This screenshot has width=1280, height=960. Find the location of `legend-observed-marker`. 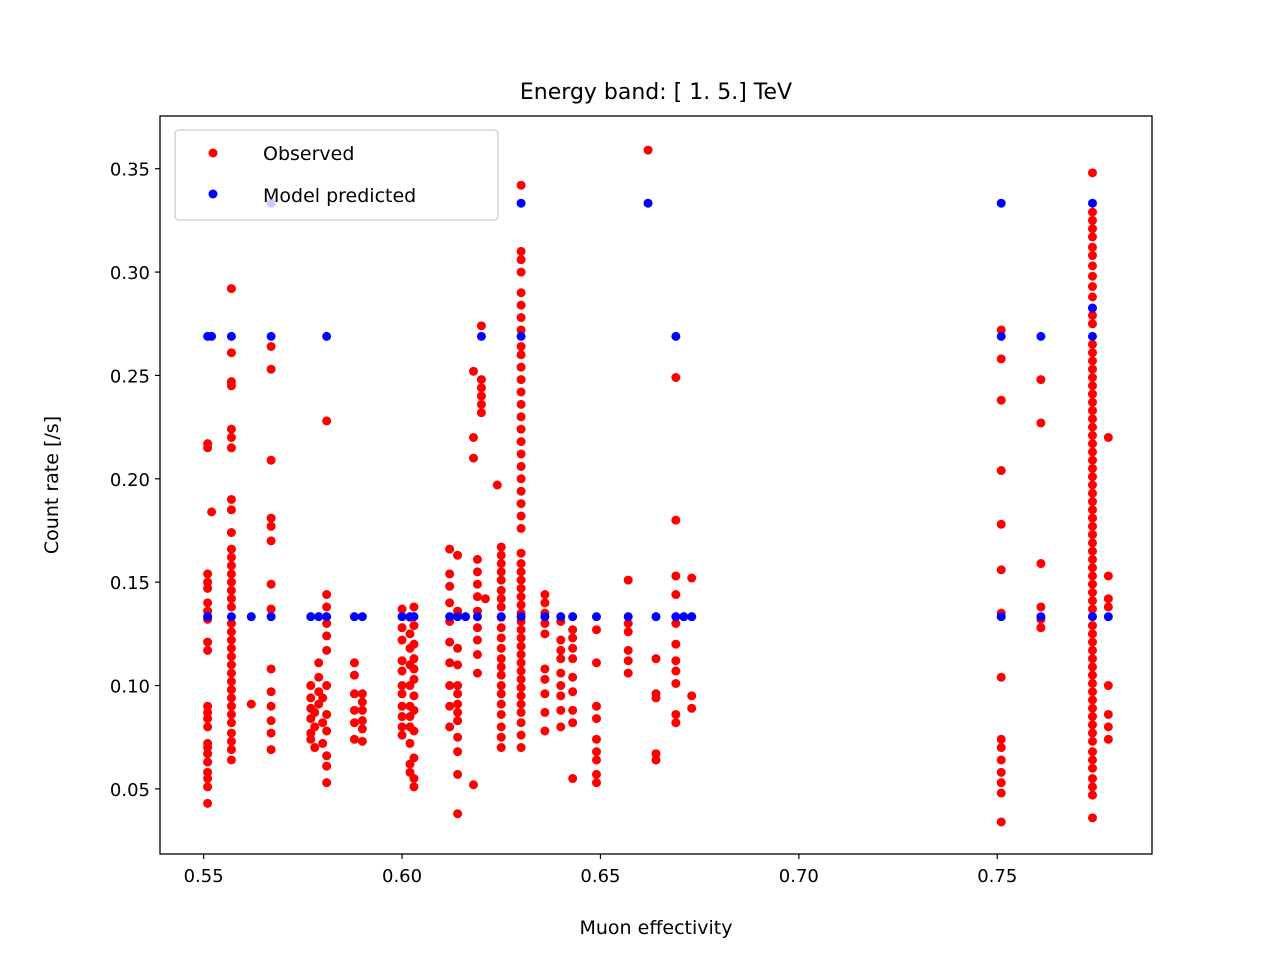

legend-observed-marker is located at coordinates (213, 153).